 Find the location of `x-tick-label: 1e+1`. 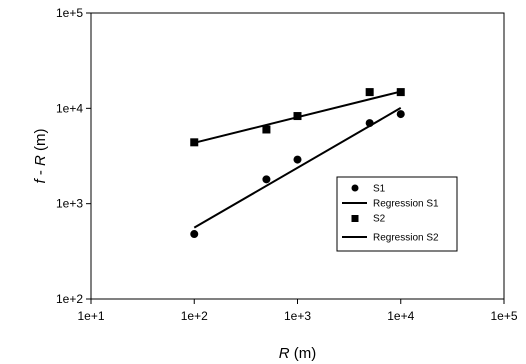

x-tick-label: 1e+1 is located at coordinates (90, 316).